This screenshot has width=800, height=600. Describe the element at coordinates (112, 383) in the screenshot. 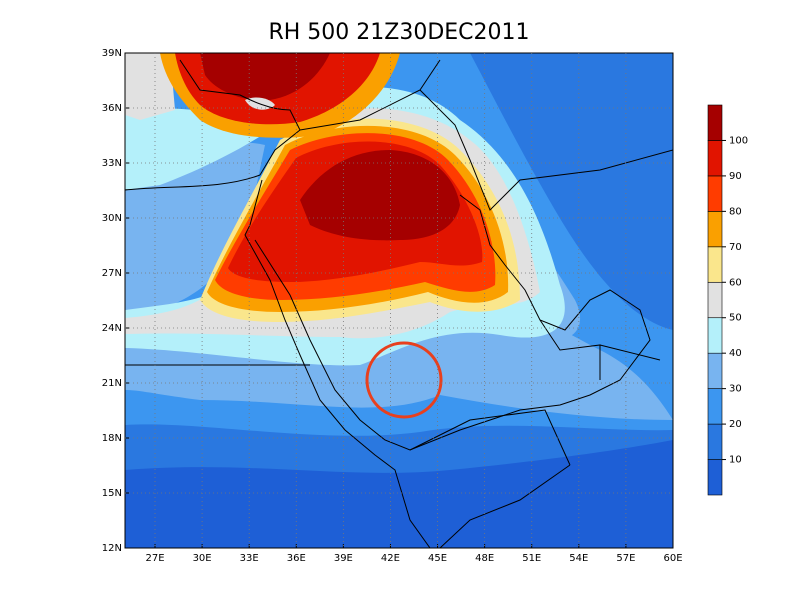

I see `lat-label: 21N` at that location.